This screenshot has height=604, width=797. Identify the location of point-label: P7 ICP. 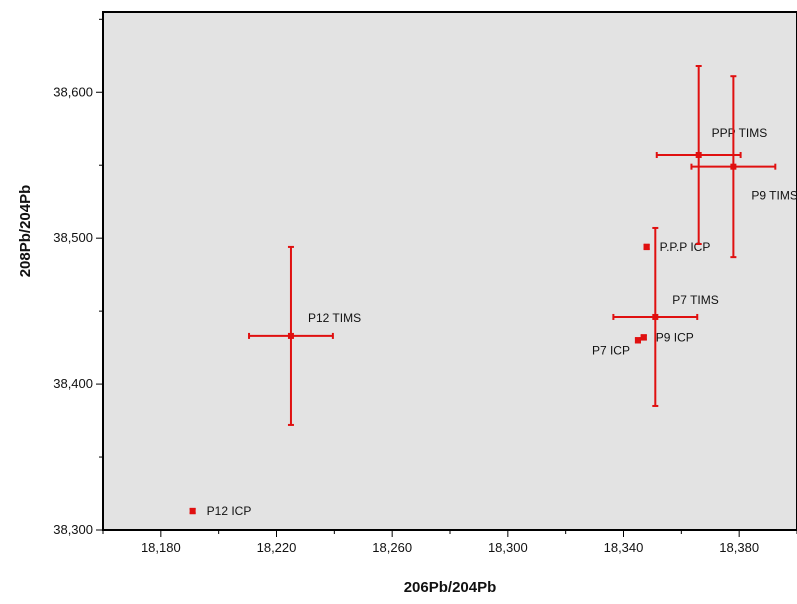
(611, 350).